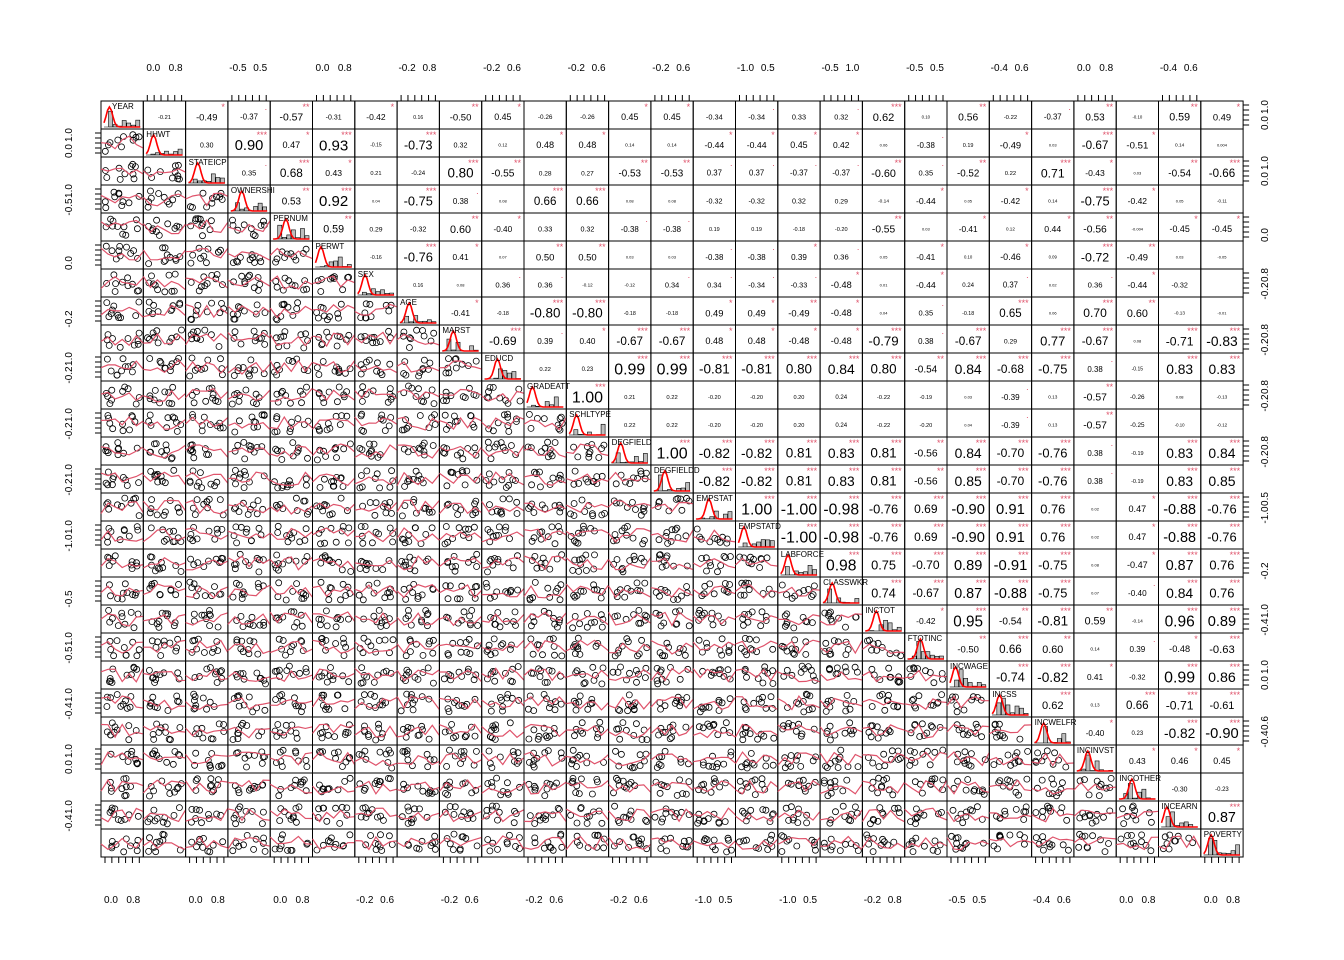 Image resolution: width=1344 pixels, height=960 pixels. I want to click on variable-label: STATEICP, so click(208, 162).